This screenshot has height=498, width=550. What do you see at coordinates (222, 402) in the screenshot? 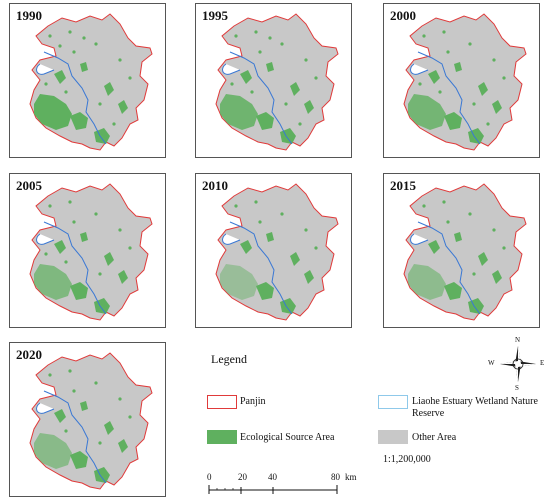
I see `legend-swatch-panjin` at bounding box center [222, 402].